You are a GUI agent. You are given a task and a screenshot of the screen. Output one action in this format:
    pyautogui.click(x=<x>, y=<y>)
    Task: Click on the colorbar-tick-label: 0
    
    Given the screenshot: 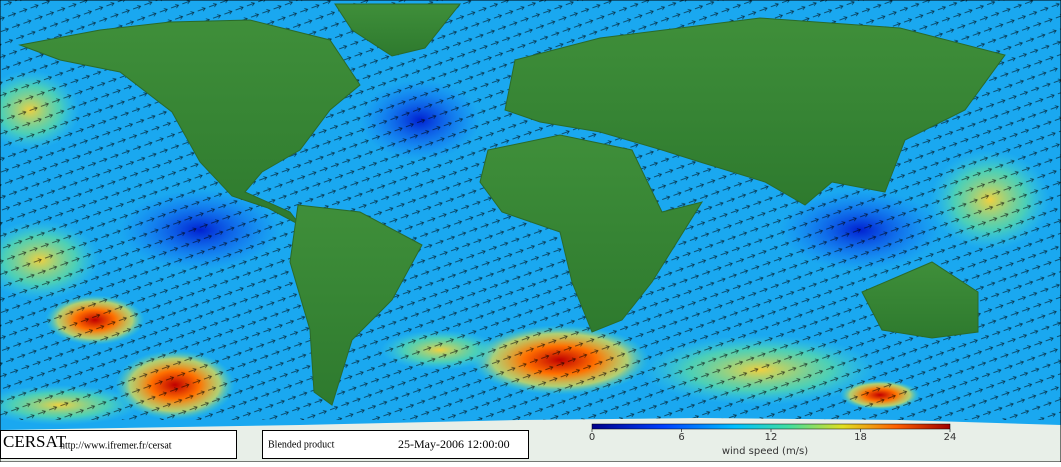 What is the action you would take?
    pyautogui.click(x=592, y=437)
    